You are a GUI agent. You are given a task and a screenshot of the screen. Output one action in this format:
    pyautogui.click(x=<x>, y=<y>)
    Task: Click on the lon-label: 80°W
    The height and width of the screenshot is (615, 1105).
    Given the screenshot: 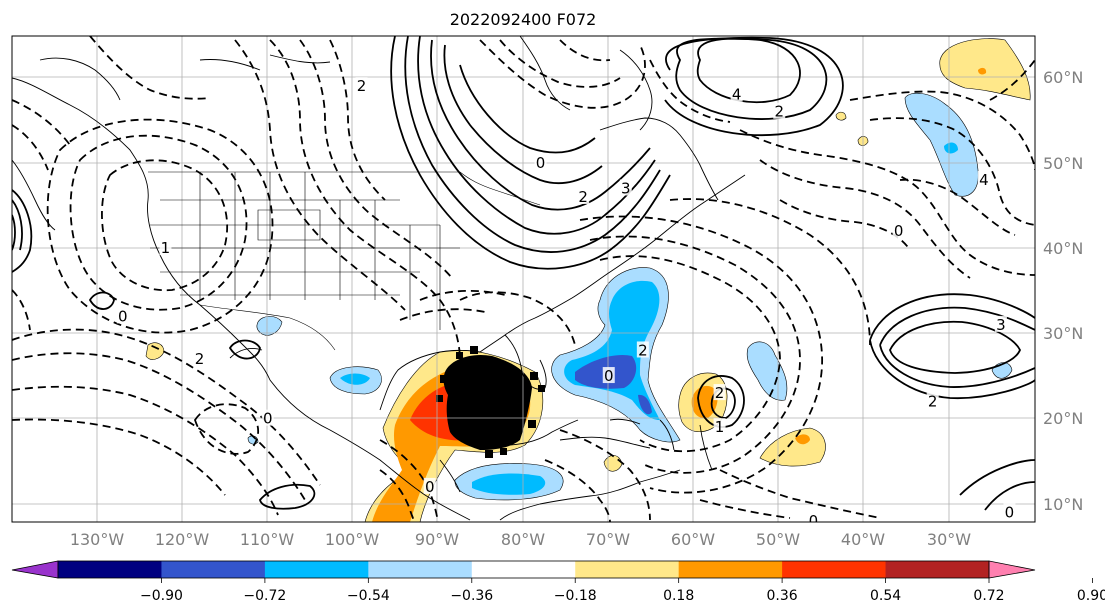 What is the action you would take?
    pyautogui.click(x=523, y=539)
    